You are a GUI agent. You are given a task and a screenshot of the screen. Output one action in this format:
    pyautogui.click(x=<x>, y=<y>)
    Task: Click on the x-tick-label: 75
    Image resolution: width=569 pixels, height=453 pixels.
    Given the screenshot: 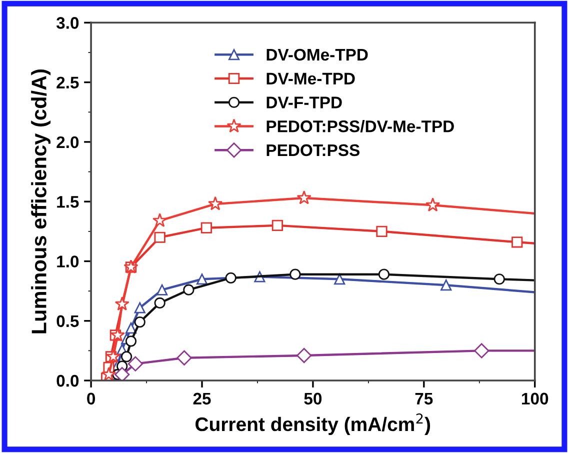 What is the action you would take?
    pyautogui.click(x=424, y=398)
    